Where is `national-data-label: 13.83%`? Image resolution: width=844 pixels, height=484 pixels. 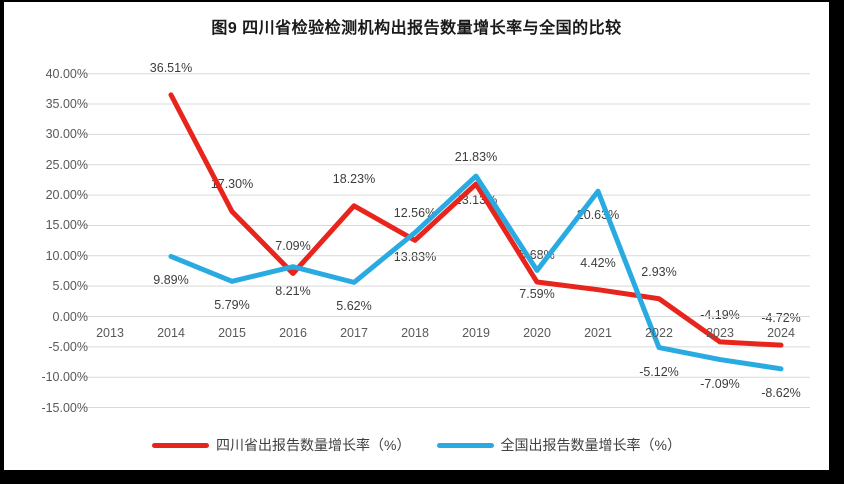 national-data-label: 13.83% is located at coordinates (415, 256).